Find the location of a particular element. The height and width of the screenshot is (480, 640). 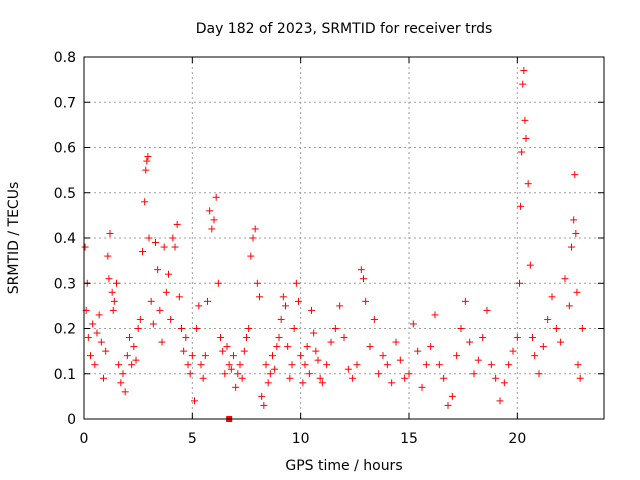

y-tick-label: 0.6 is located at coordinates (65, 149).